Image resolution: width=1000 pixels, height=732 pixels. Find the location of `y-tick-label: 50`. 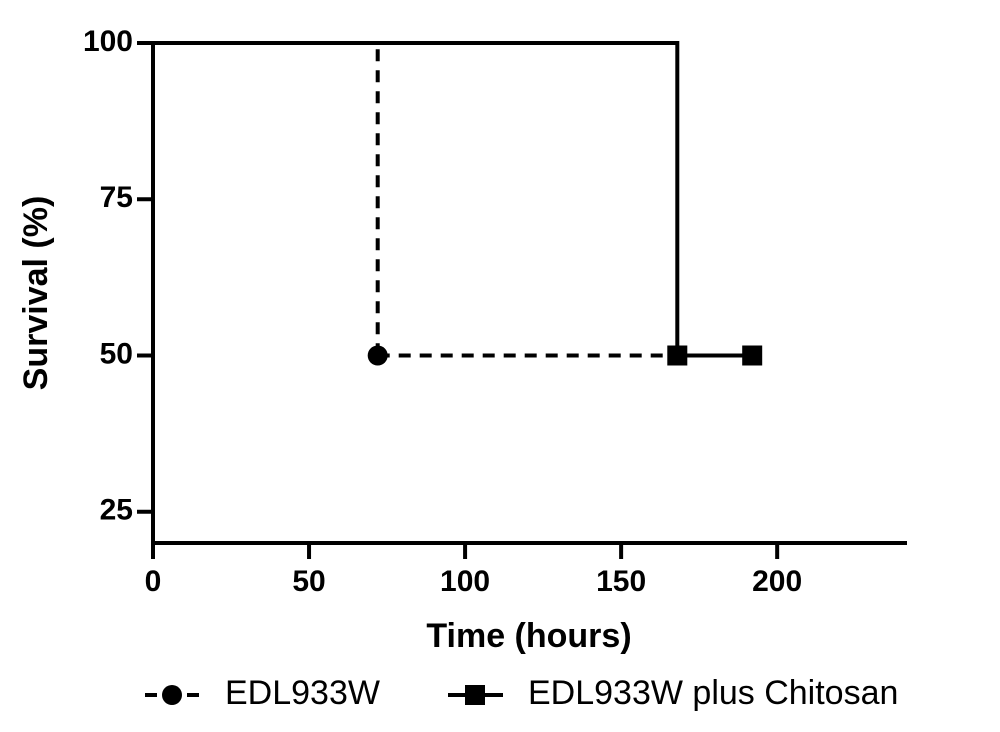

y-tick-label: 50 is located at coordinates (116, 353).